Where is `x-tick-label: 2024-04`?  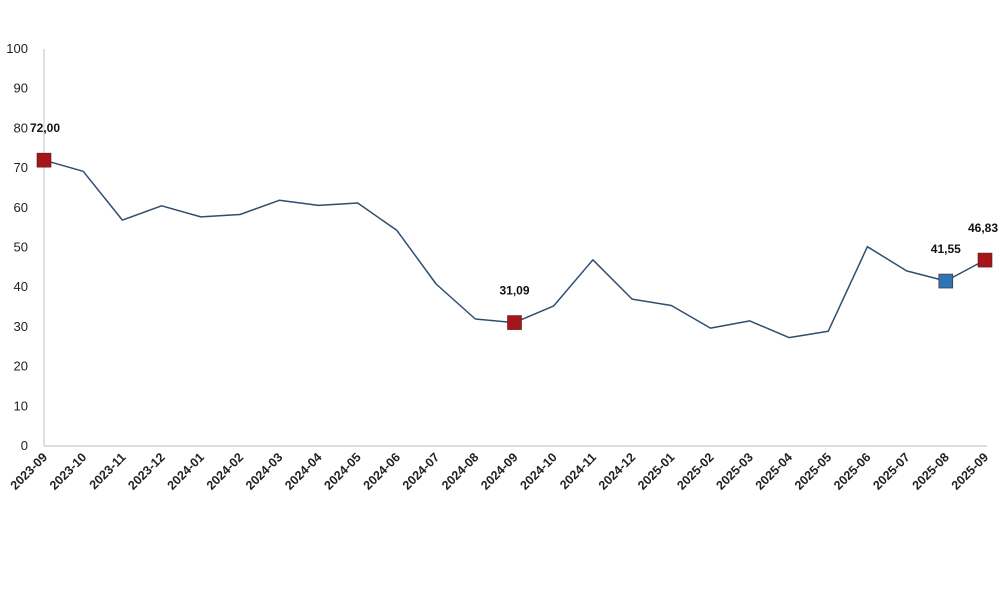 x-tick-label: 2024-04 is located at coordinates (303, 471).